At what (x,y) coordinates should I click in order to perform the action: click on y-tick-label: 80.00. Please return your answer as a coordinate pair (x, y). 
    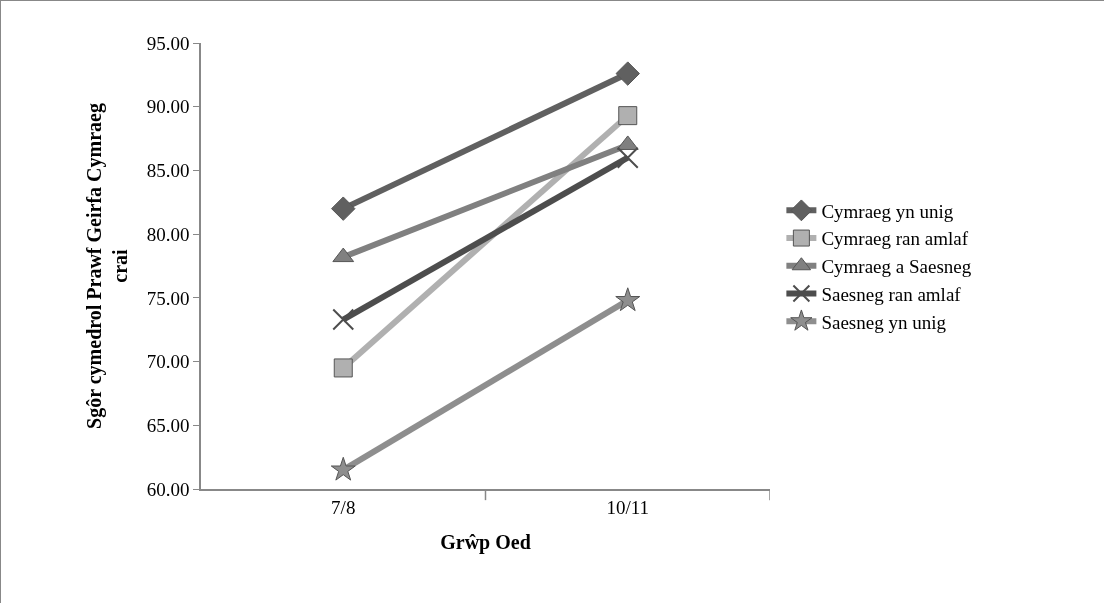
    Looking at the image, I should click on (168, 234).